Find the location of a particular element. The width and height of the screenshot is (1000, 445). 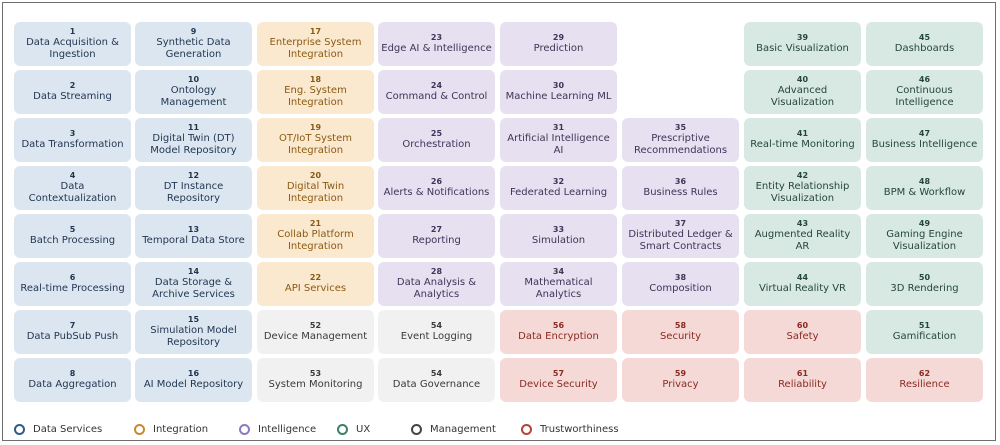

capability-cell-c13: 13 Temporal Data Store is located at coordinates (193, 236).